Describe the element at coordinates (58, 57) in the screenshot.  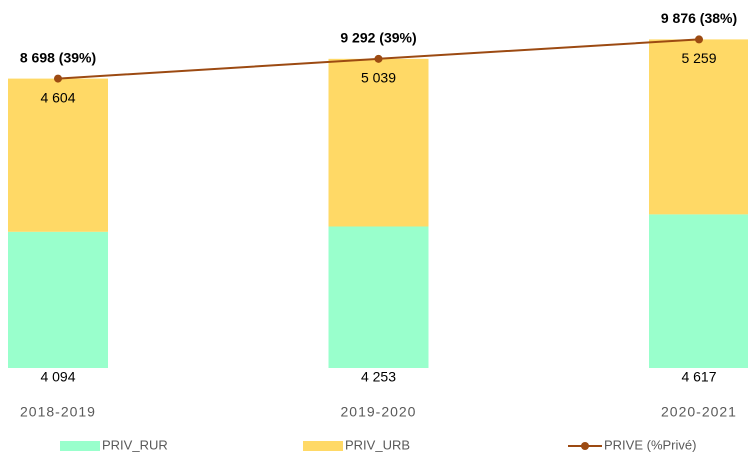
I see `total-label: 8 698 (39%)` at that location.